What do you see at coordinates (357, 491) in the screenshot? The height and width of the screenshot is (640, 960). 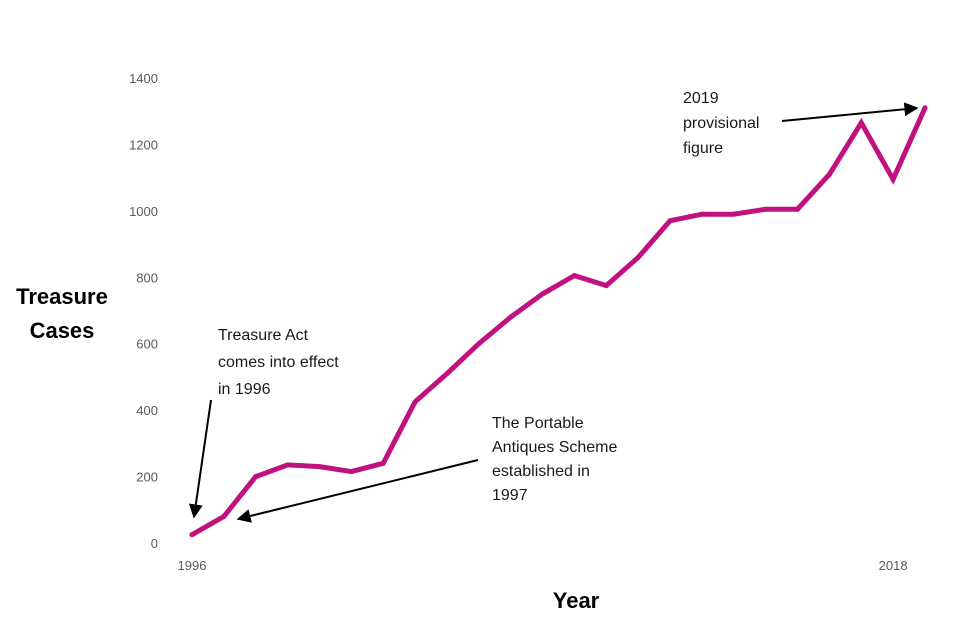 I see `arrow-pas` at bounding box center [357, 491].